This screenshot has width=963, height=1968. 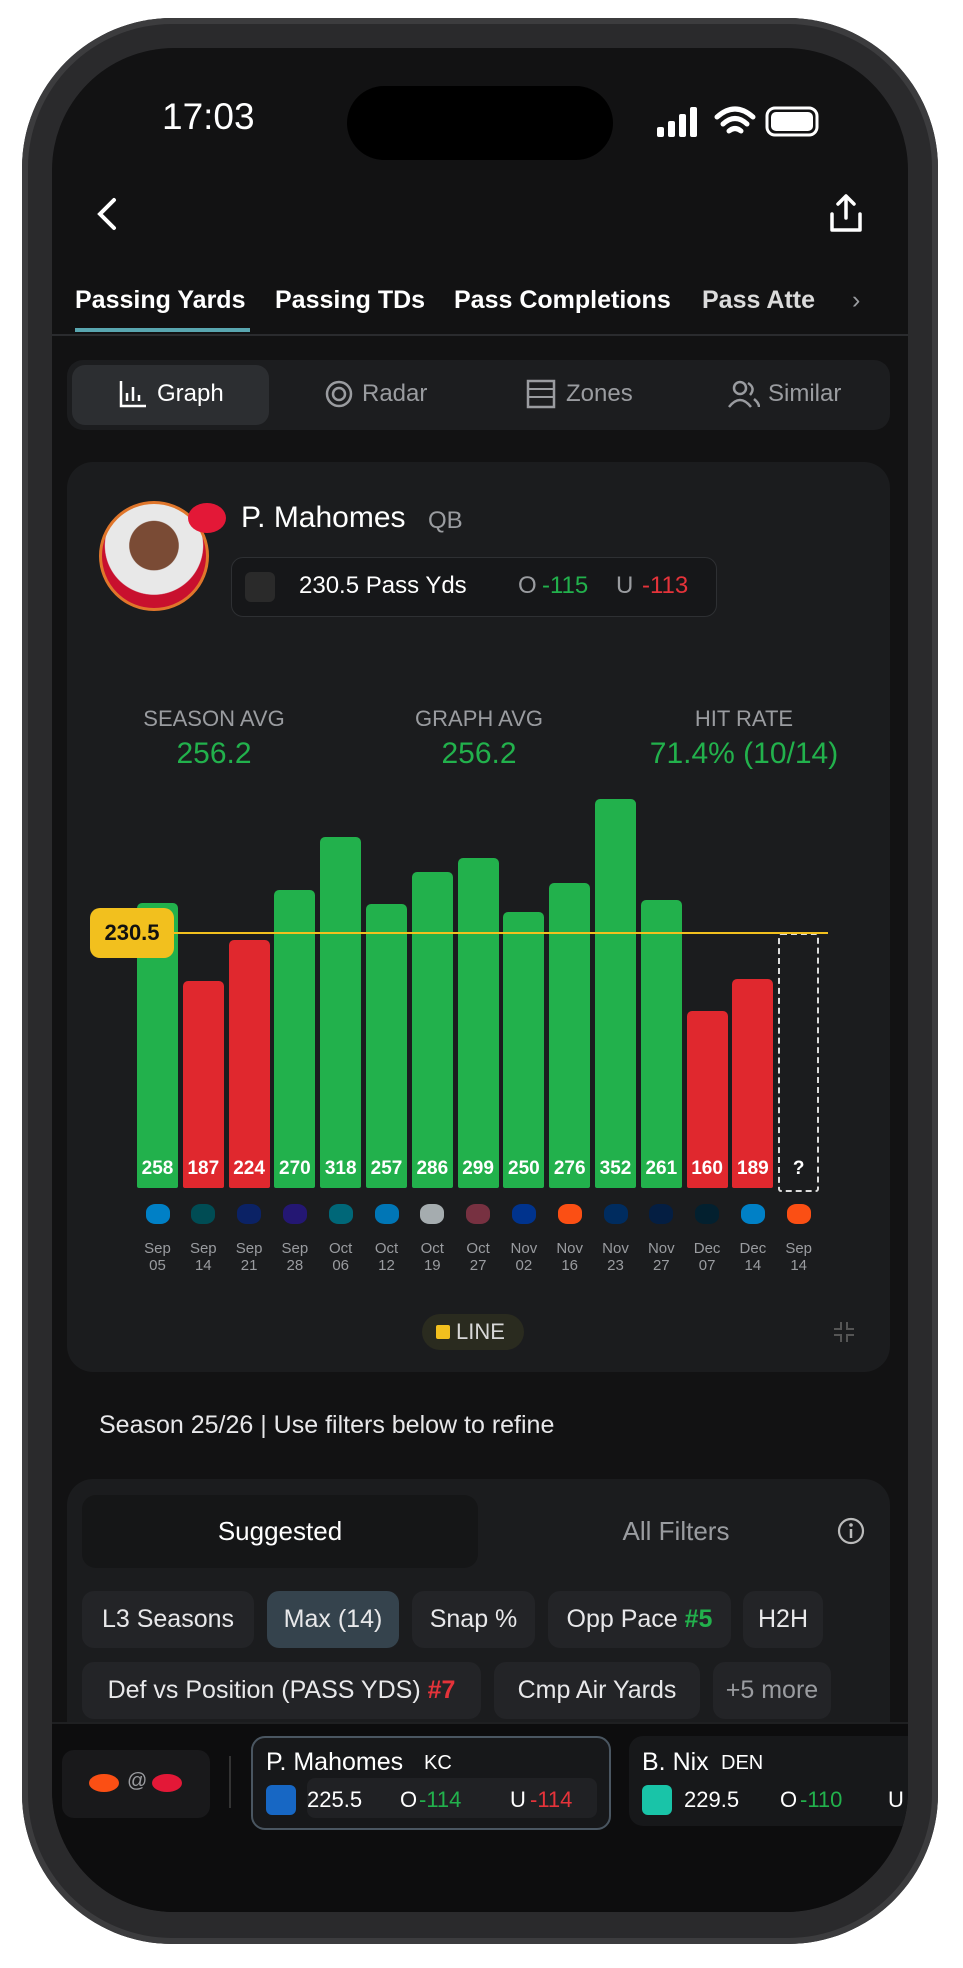 What do you see at coordinates (281, 1690) in the screenshot?
I see `filter-chip: Def vs Position (PASS YDS) #7` at bounding box center [281, 1690].